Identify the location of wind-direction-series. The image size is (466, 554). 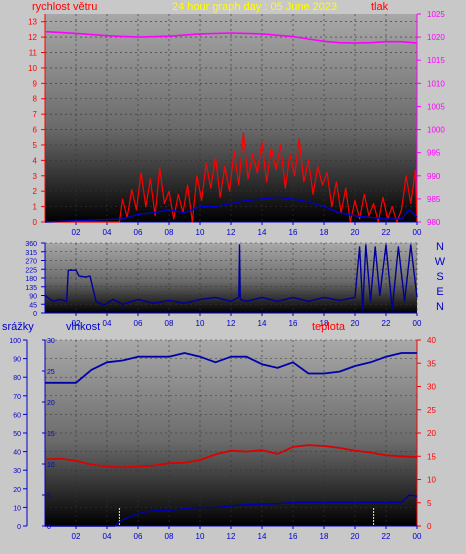
(231, 277).